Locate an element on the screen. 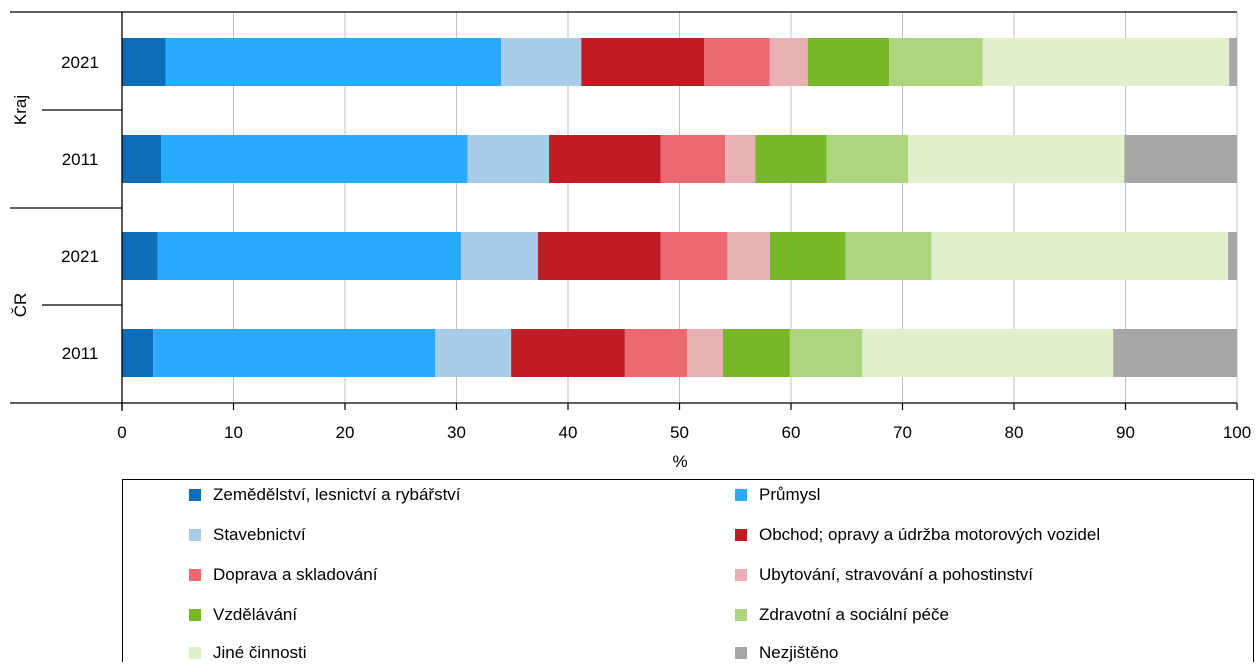 This screenshot has height=664, width=1256. x-tick-label: 10 is located at coordinates (233, 432).